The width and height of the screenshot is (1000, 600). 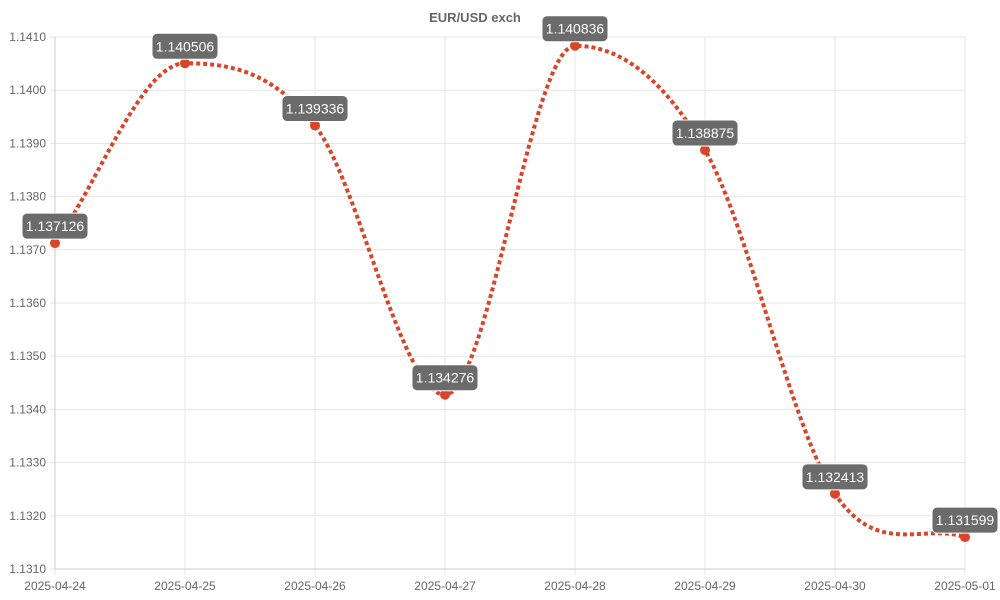 I want to click on data-label: 1.138875, so click(x=705, y=133).